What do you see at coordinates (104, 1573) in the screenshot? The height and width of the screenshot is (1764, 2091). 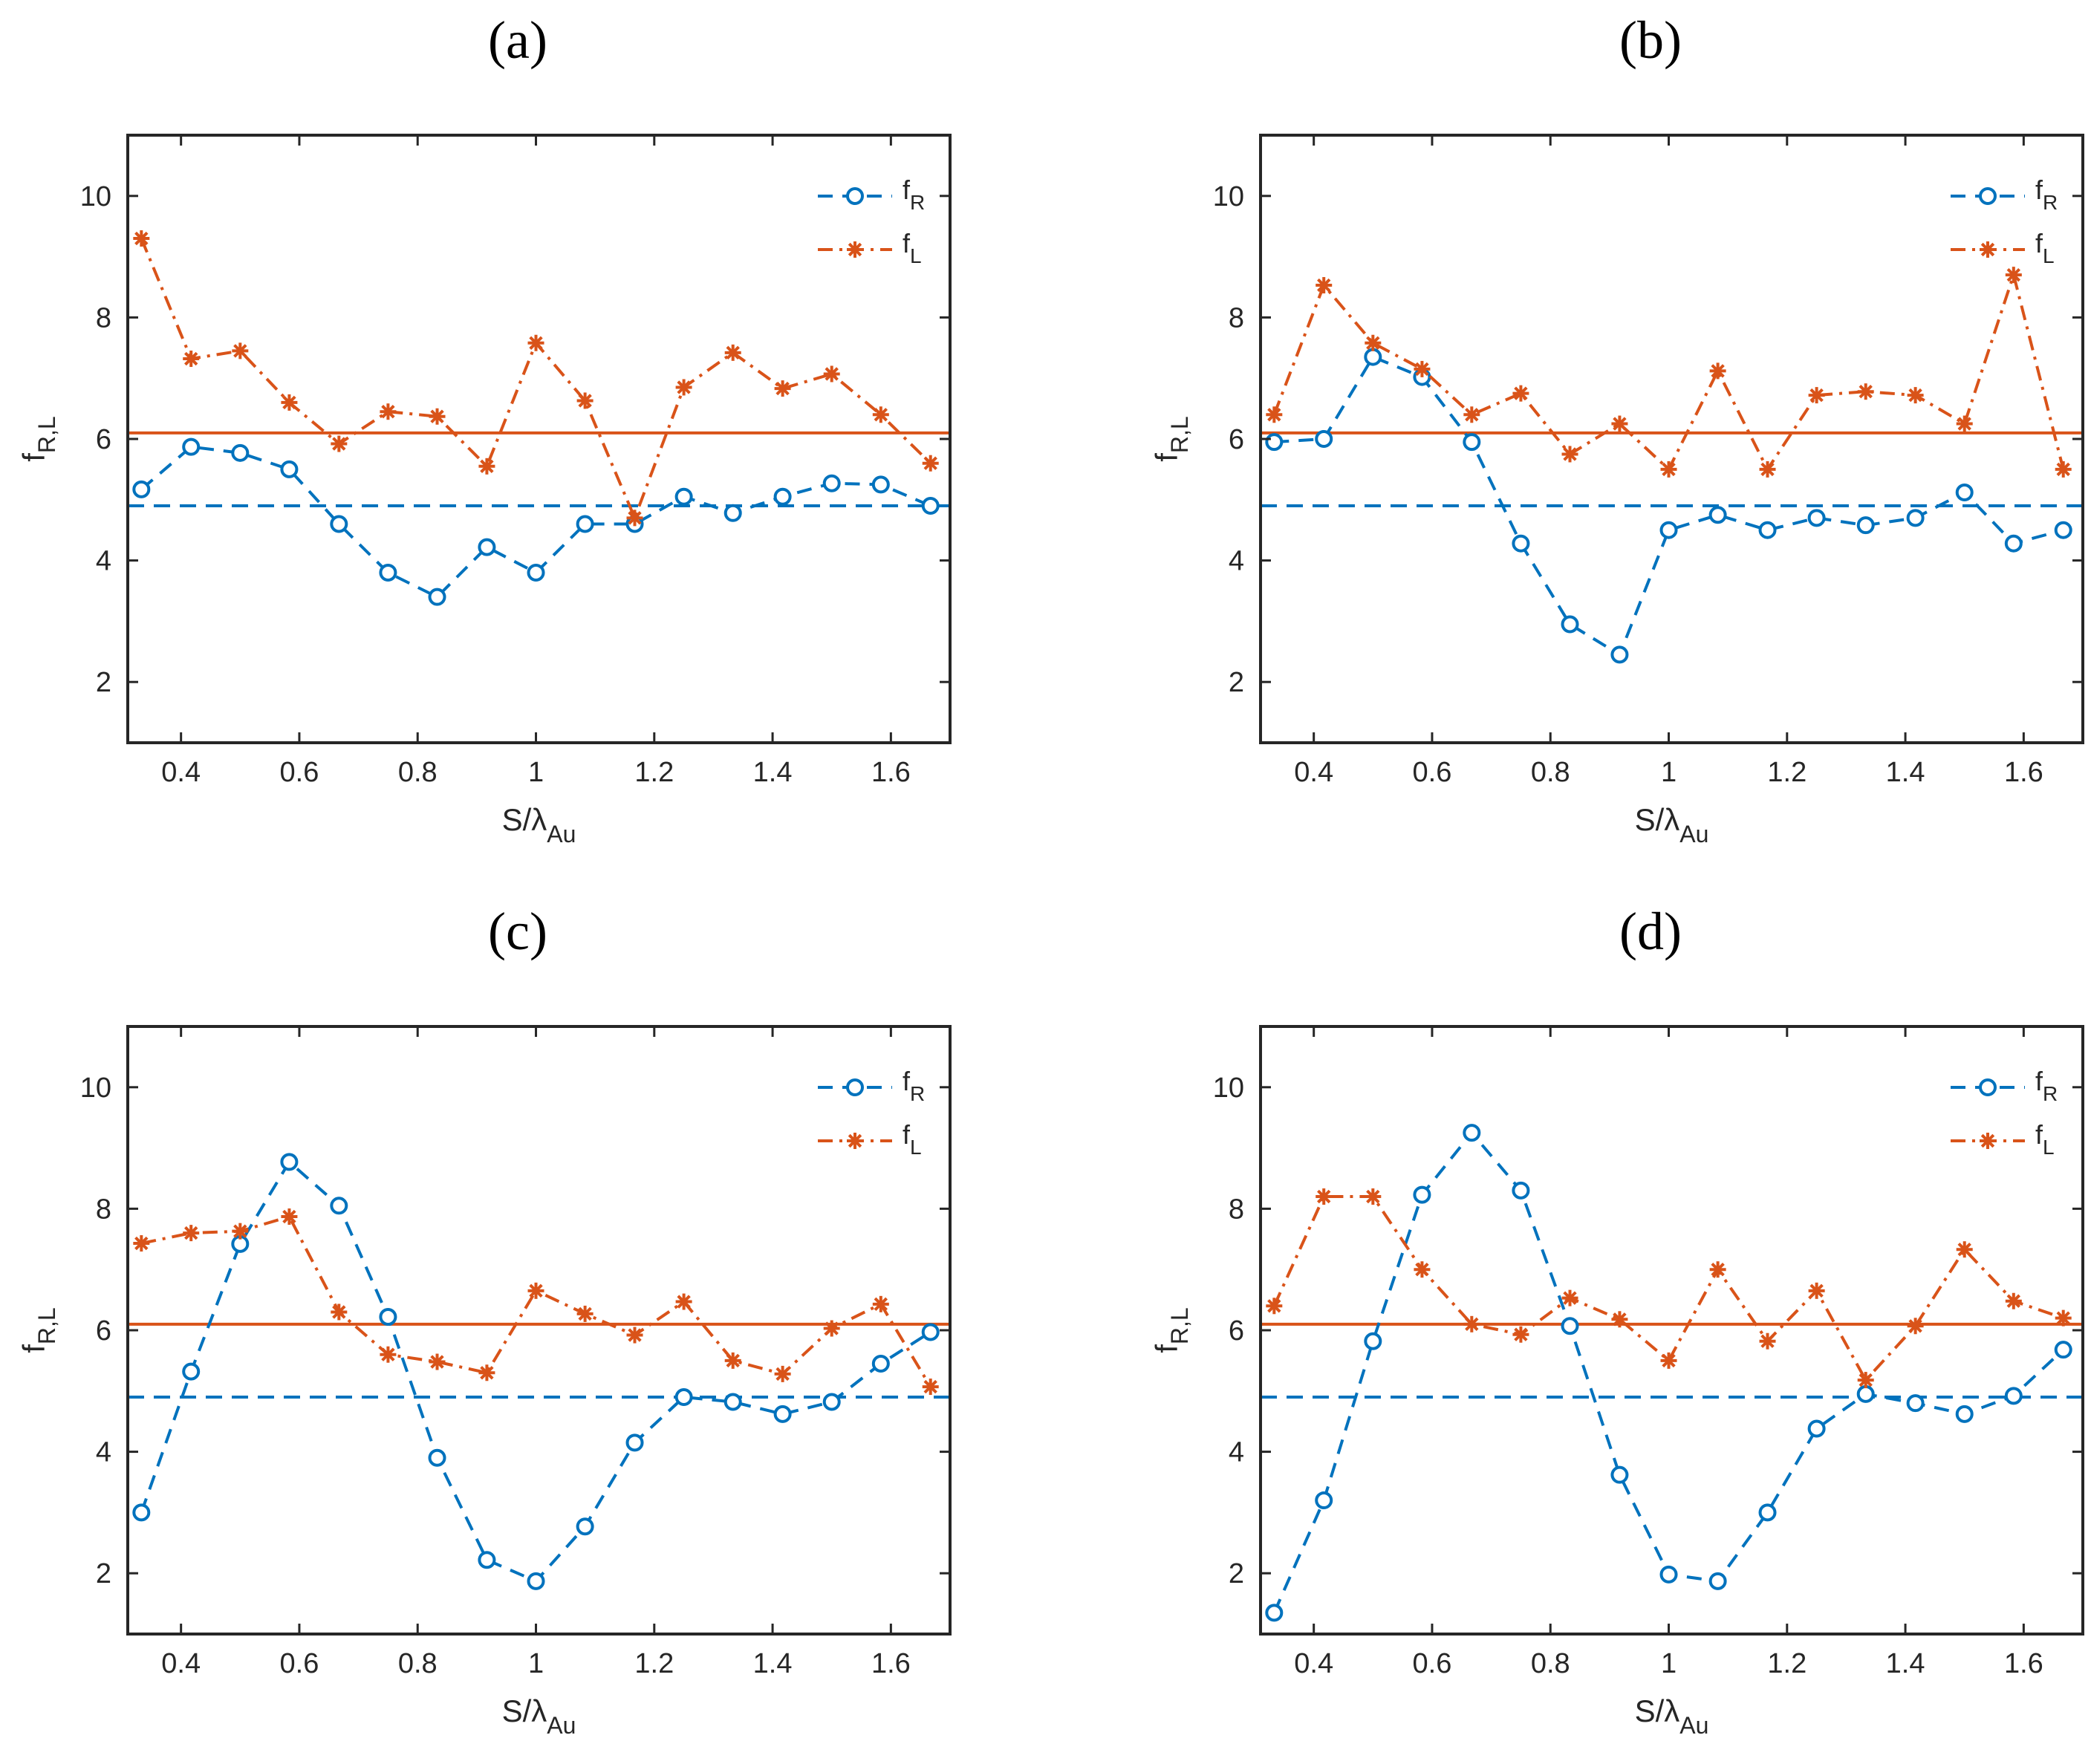 I see `y-tick-label: 2` at bounding box center [104, 1573].